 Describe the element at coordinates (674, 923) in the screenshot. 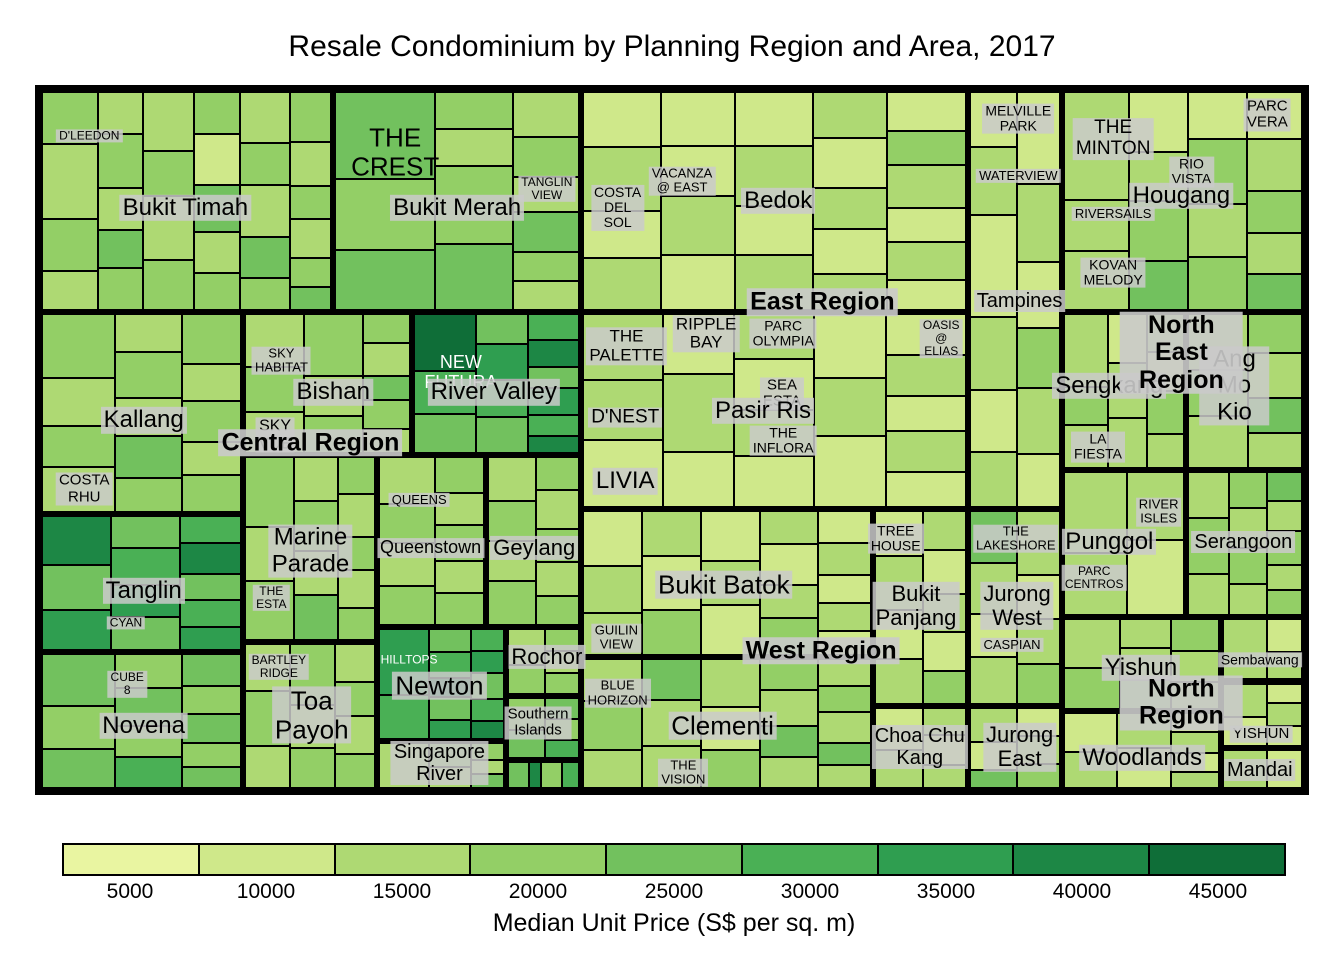

I see `legend-caption: Median Unit Price (S$ per sq. m)` at that location.